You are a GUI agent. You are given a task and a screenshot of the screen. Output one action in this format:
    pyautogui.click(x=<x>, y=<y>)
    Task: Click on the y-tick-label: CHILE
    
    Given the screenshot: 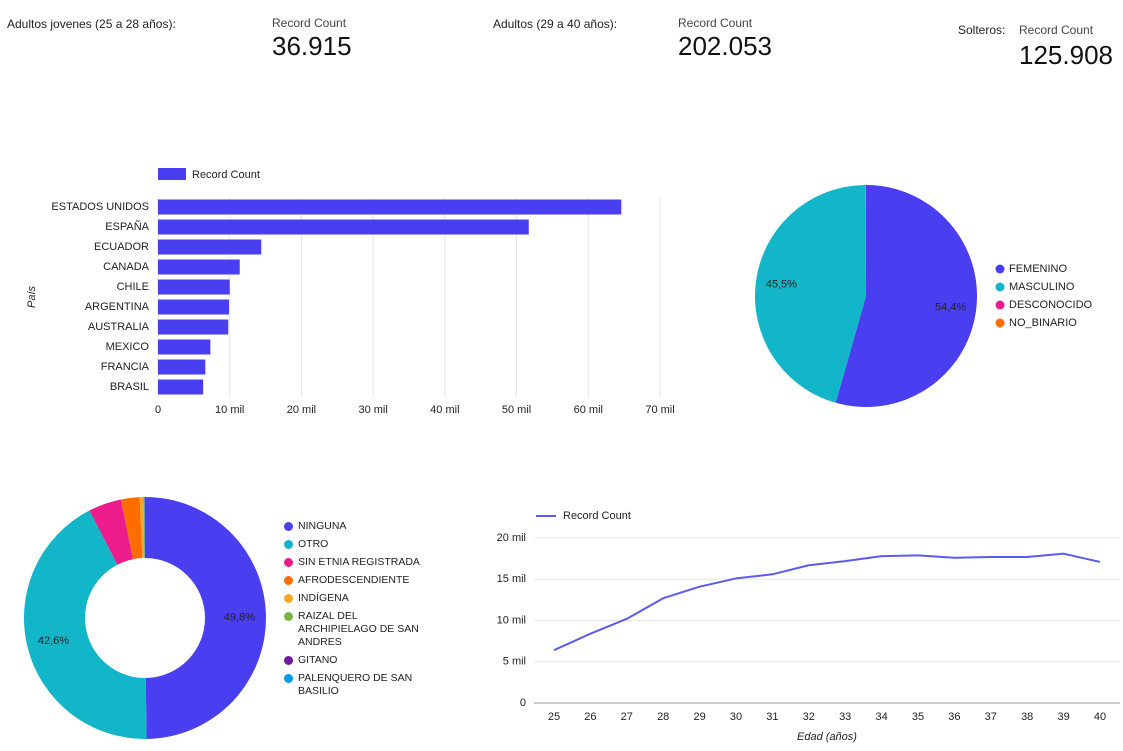 What is the action you would take?
    pyautogui.click(x=133, y=287)
    